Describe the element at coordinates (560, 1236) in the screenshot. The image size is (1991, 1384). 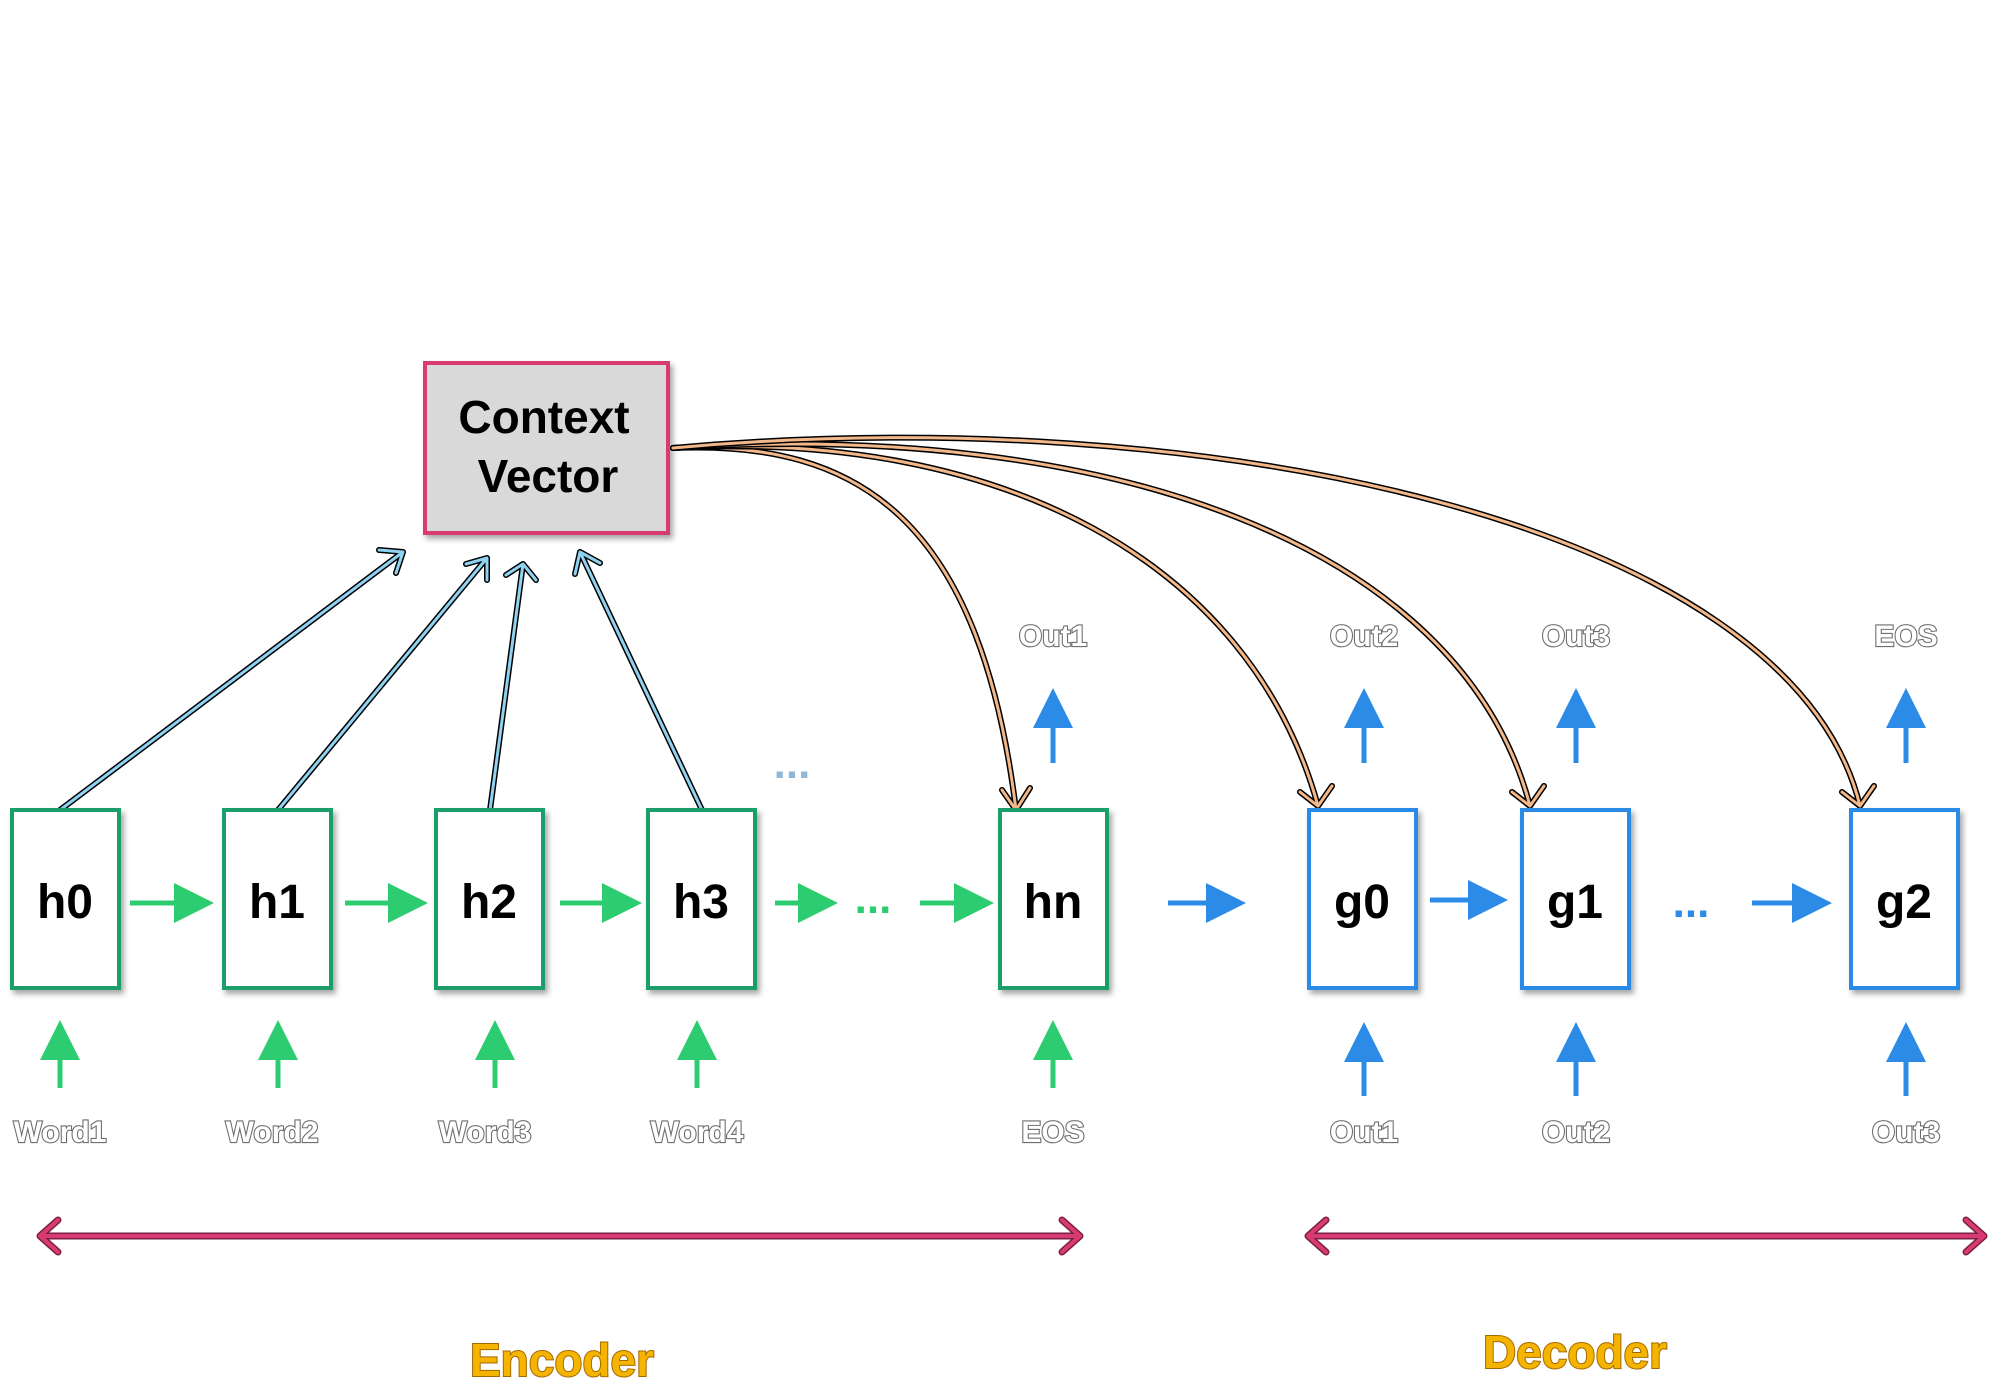
I see `encoder-span-arrow` at that location.